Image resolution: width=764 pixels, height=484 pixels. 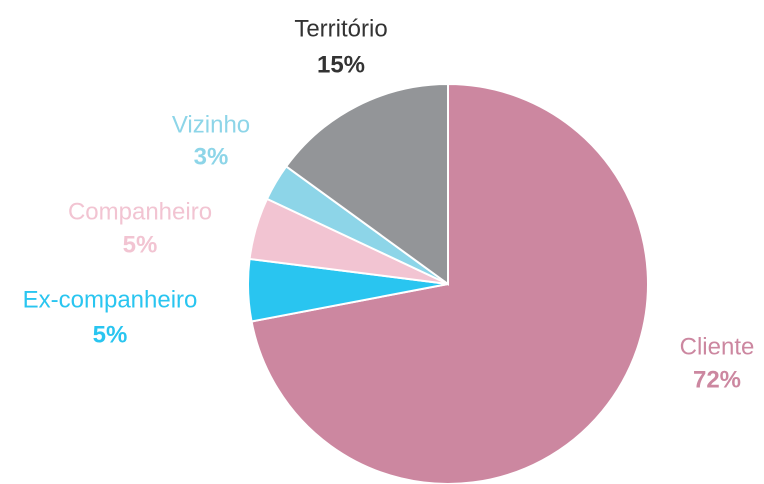 I want to click on slice-label: Companheiro, so click(x=140, y=211).